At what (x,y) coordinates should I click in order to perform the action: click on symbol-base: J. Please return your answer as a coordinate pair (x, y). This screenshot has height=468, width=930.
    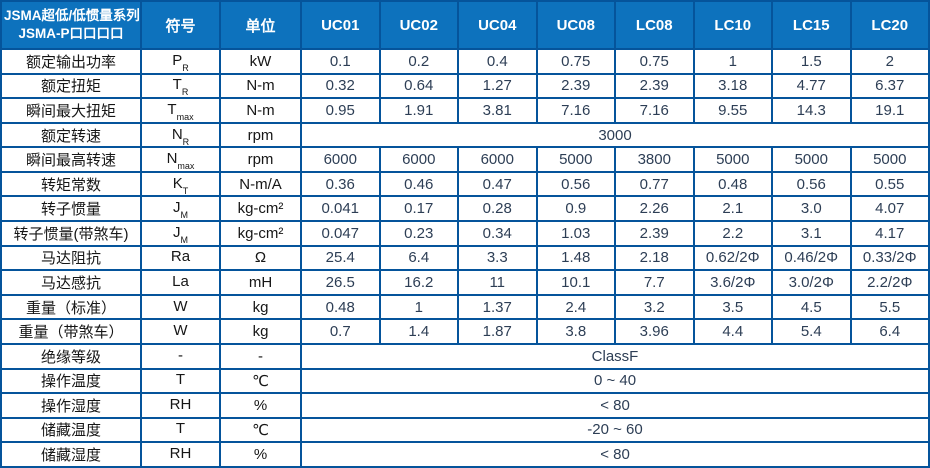
    Looking at the image, I should click on (177, 232).